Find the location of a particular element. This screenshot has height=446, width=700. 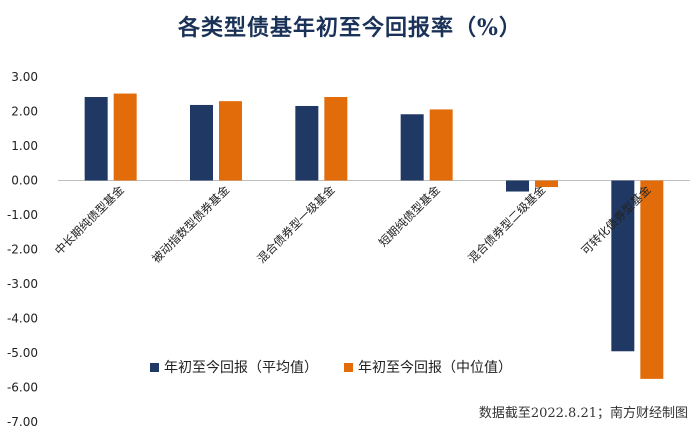

y-tick-label: 0.00 is located at coordinates (24, 181).